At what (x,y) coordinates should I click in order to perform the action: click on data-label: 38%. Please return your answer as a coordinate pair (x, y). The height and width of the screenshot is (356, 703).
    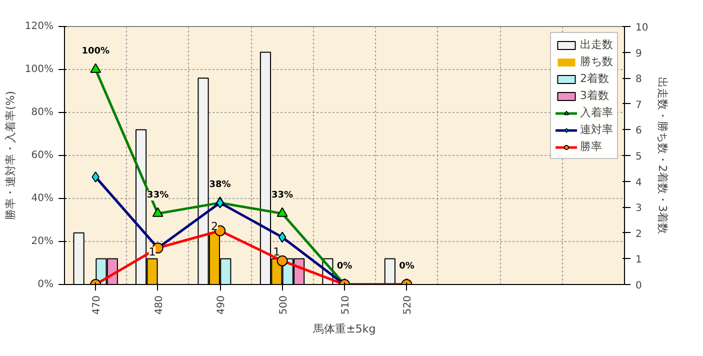
    Looking at the image, I should click on (220, 185).